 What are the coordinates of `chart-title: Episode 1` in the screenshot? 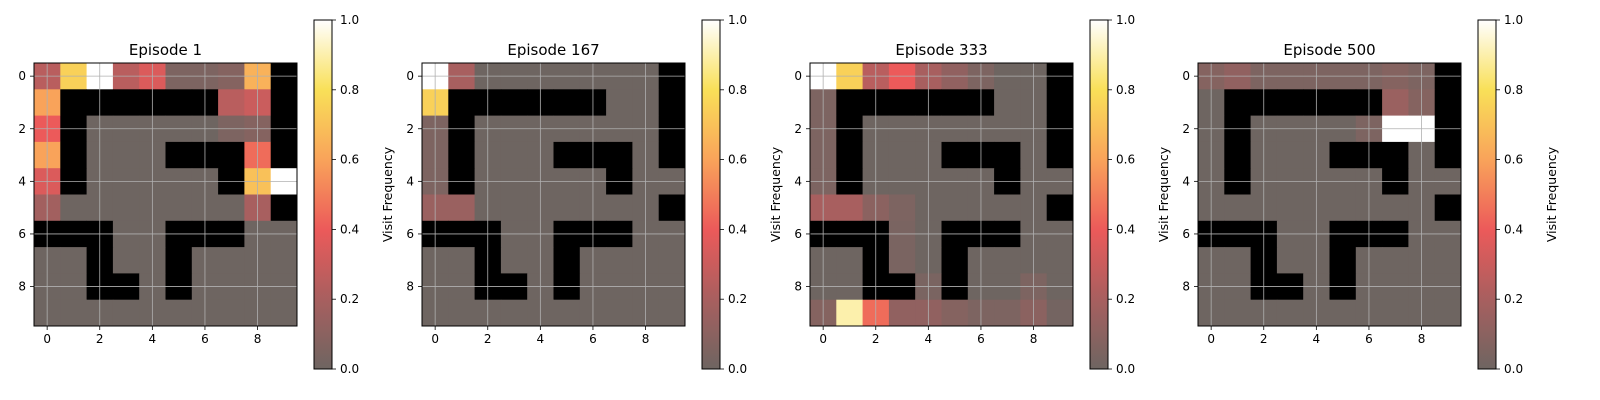 It's located at (165, 50).